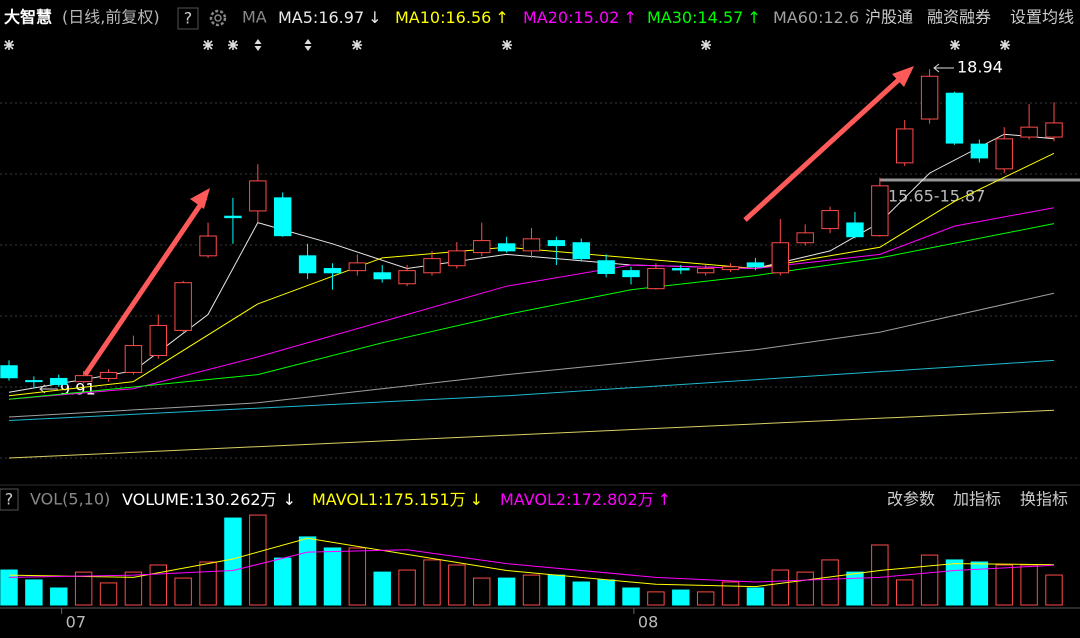  I want to click on indicator-button: 改参数, so click(911, 499).